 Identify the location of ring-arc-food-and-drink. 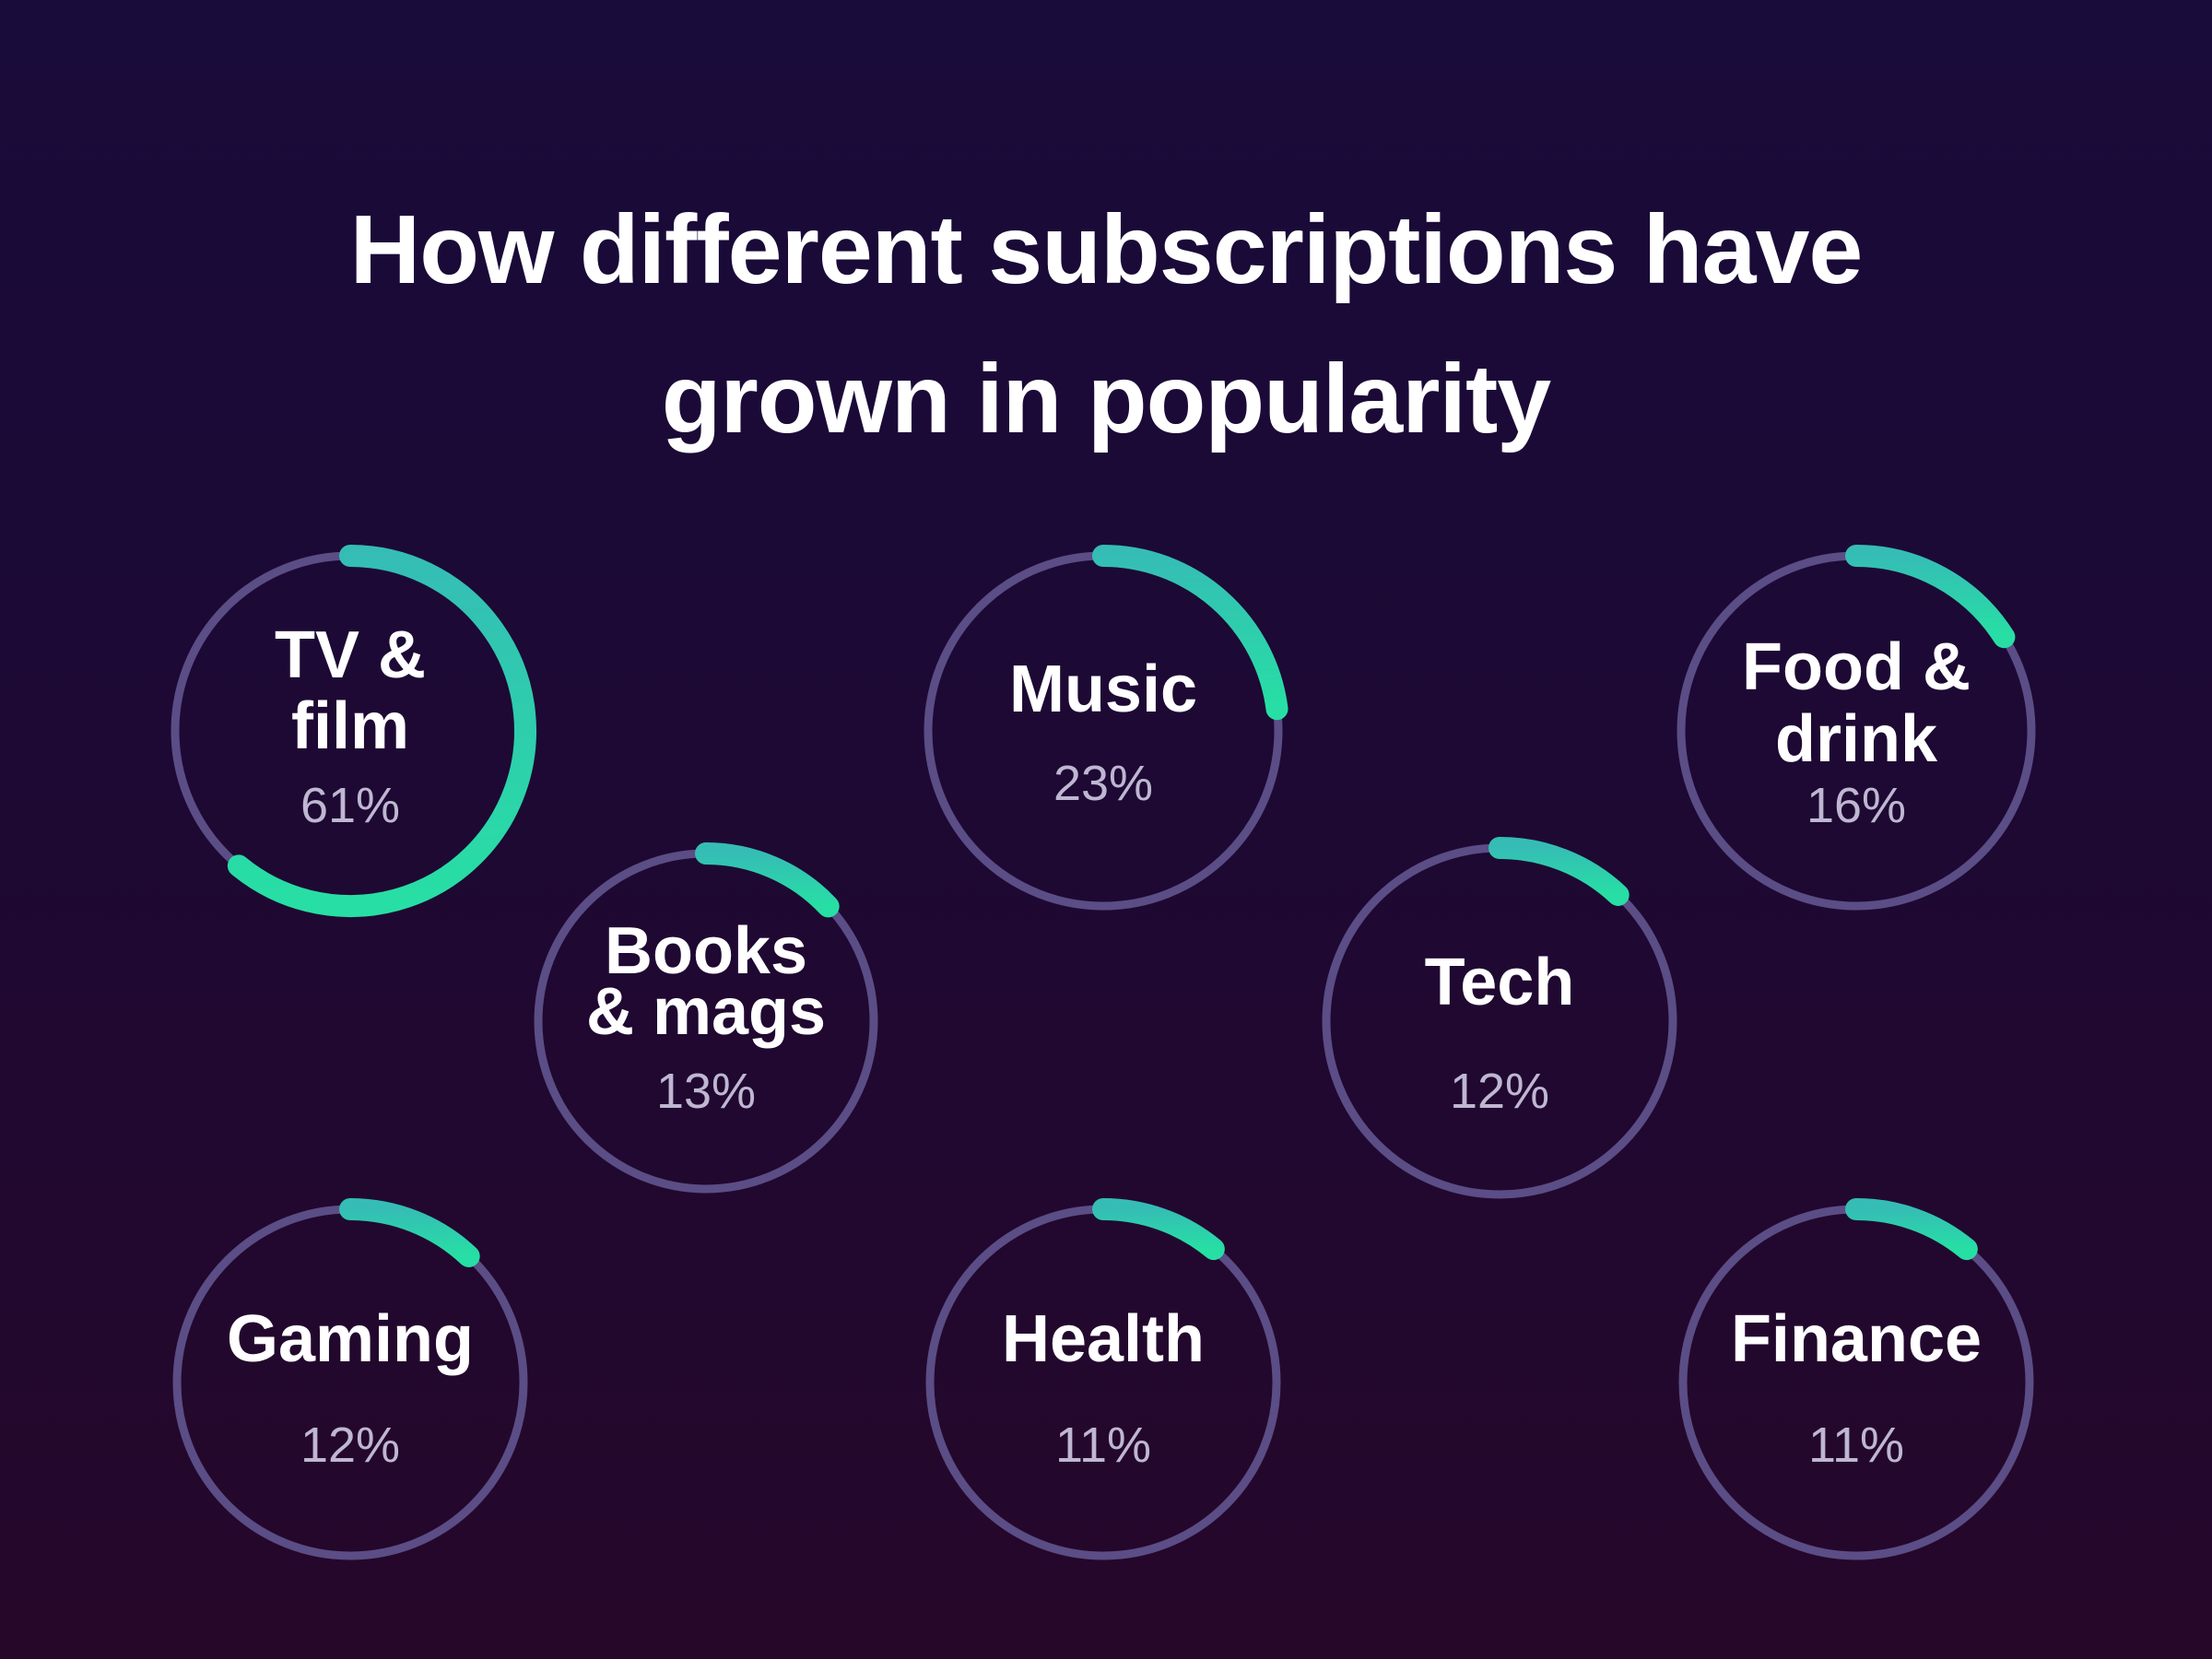
(1930, 597).